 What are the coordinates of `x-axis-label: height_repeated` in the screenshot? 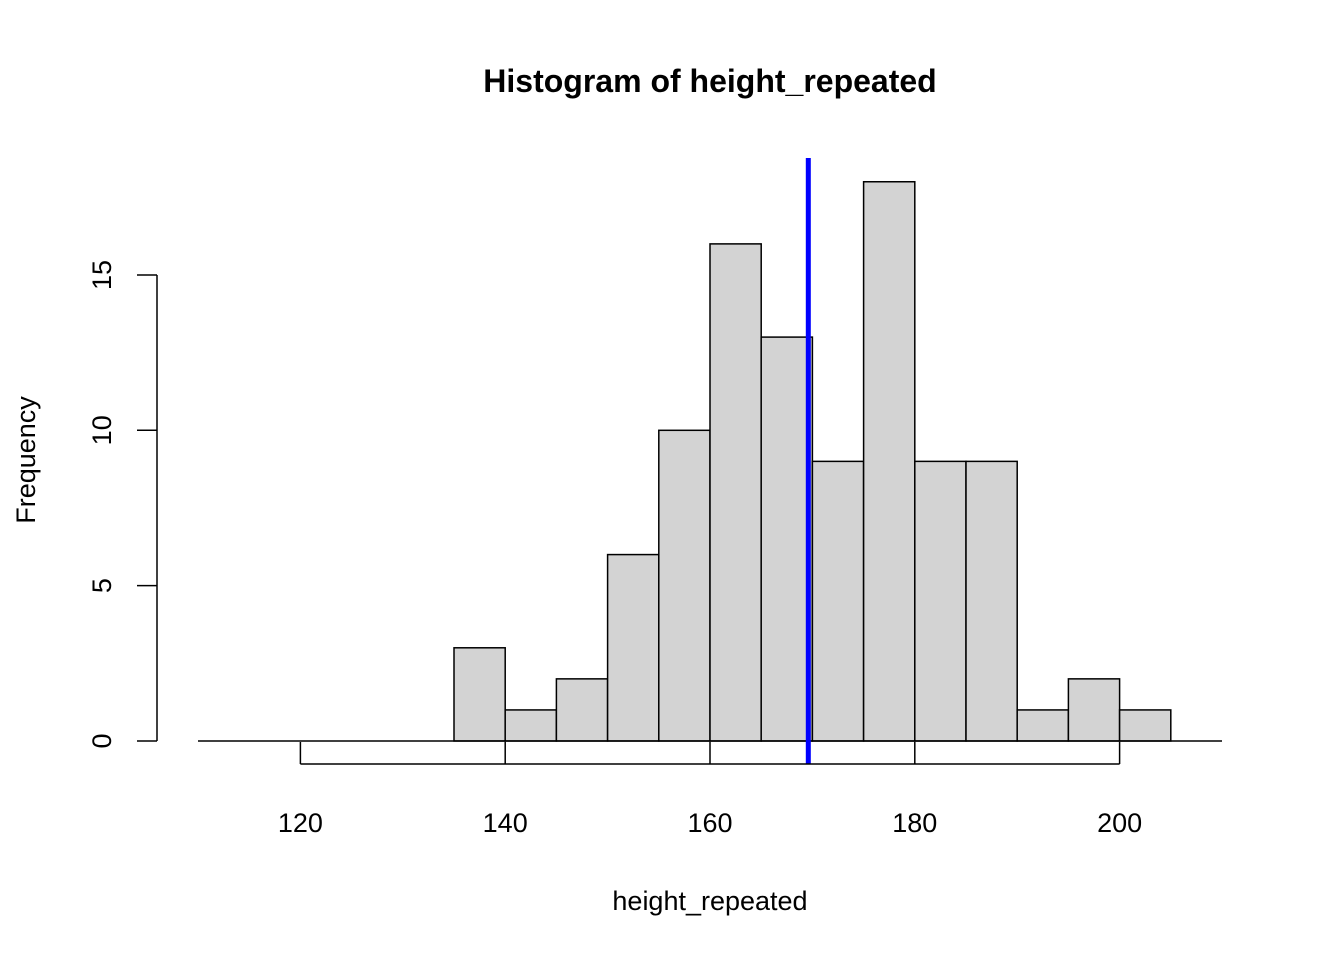 It's located at (709, 901).